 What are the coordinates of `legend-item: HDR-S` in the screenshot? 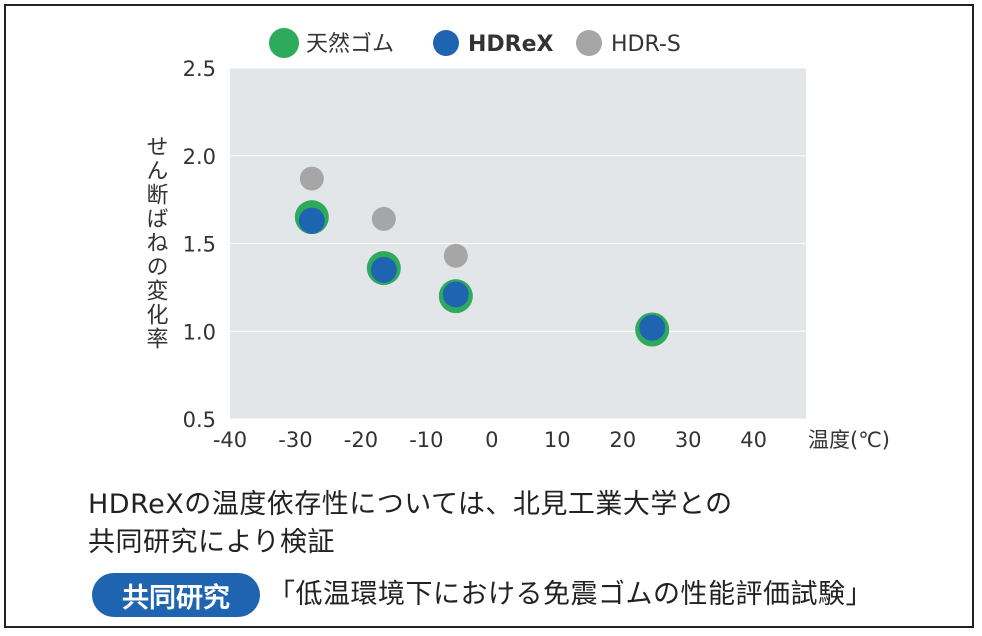 It's located at (628, 43).